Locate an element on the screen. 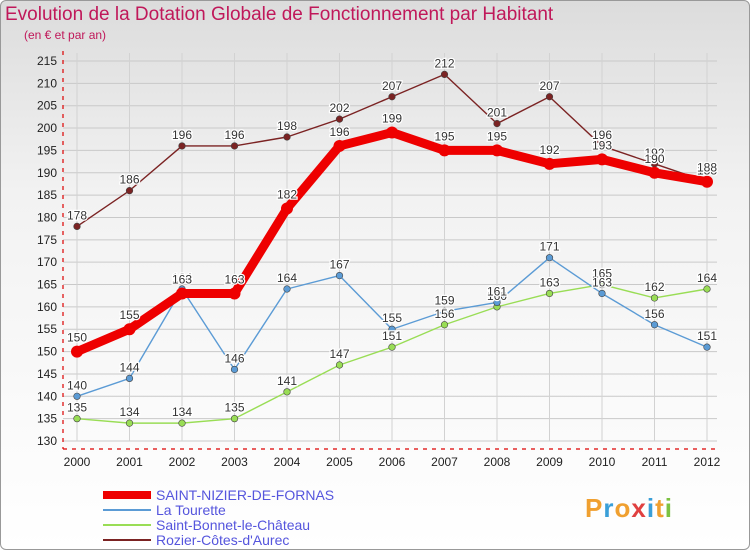  data-label: 167 is located at coordinates (339, 265).